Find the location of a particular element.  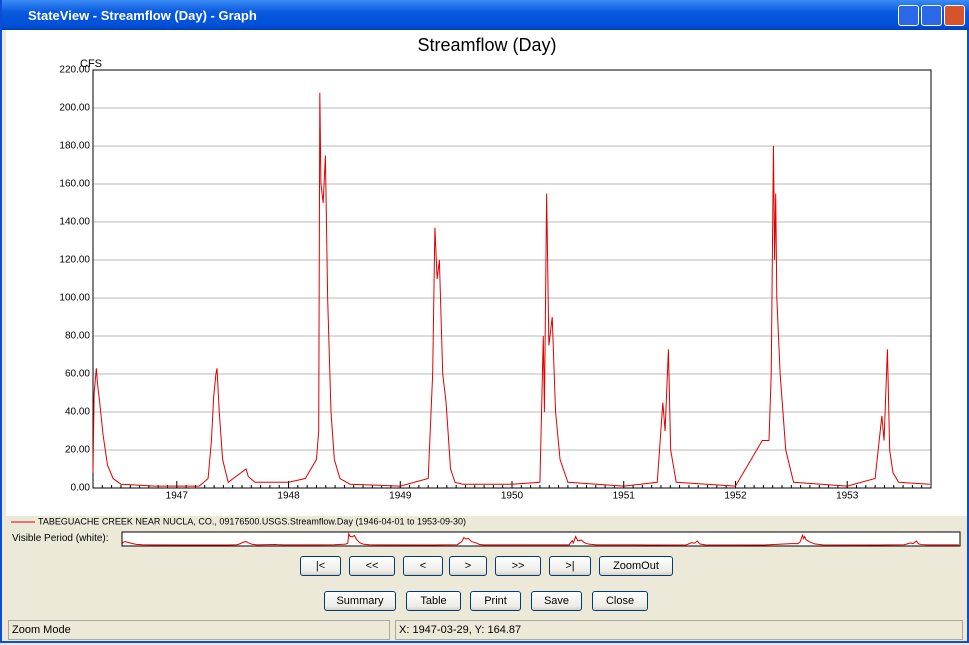

y-tick-label: 20.00 is located at coordinates (77, 450).